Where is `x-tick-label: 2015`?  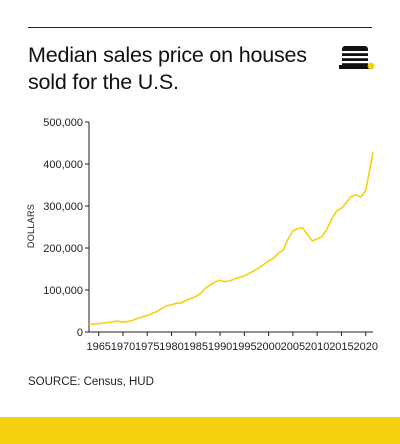 x-tick-label: 2015 is located at coordinates (341, 347).